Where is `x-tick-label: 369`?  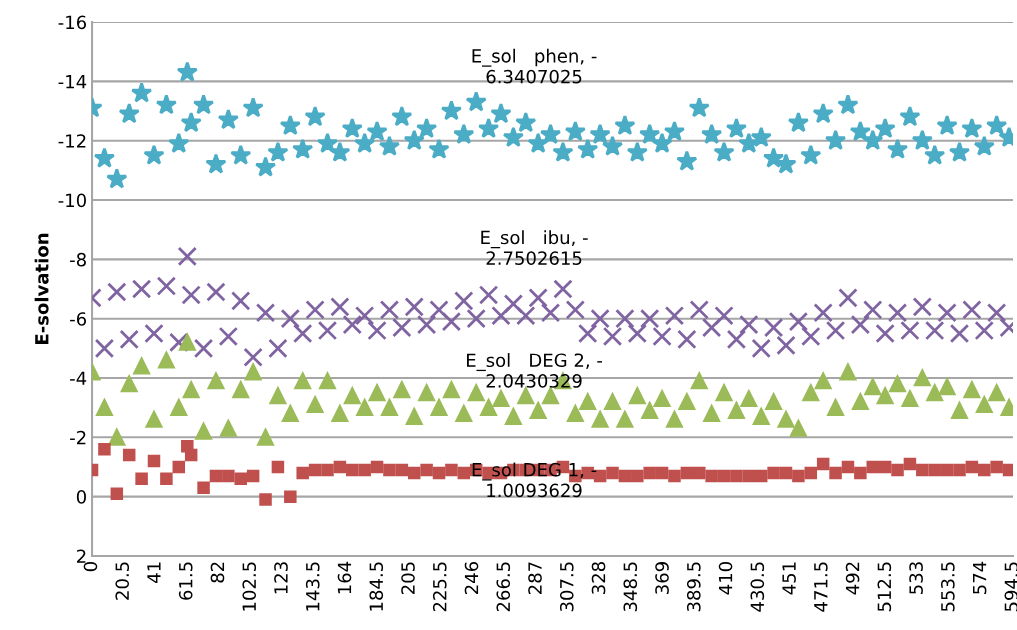
x-tick-label: 369 is located at coordinates (662, 578).